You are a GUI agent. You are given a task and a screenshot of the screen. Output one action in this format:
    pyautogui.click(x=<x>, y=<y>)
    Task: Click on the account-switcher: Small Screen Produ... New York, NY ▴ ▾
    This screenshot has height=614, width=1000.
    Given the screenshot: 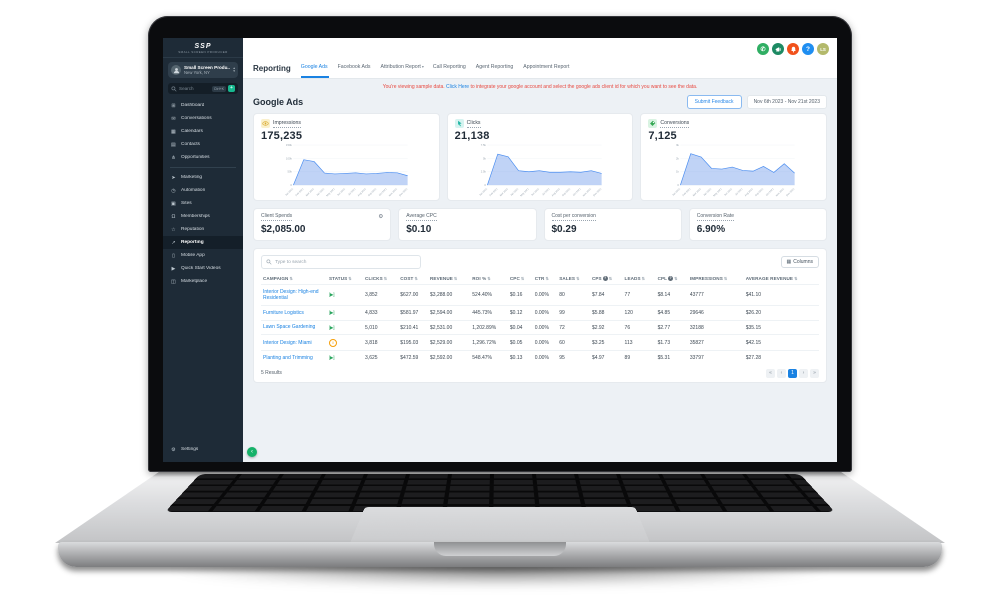 What is the action you would take?
    pyautogui.click(x=203, y=70)
    